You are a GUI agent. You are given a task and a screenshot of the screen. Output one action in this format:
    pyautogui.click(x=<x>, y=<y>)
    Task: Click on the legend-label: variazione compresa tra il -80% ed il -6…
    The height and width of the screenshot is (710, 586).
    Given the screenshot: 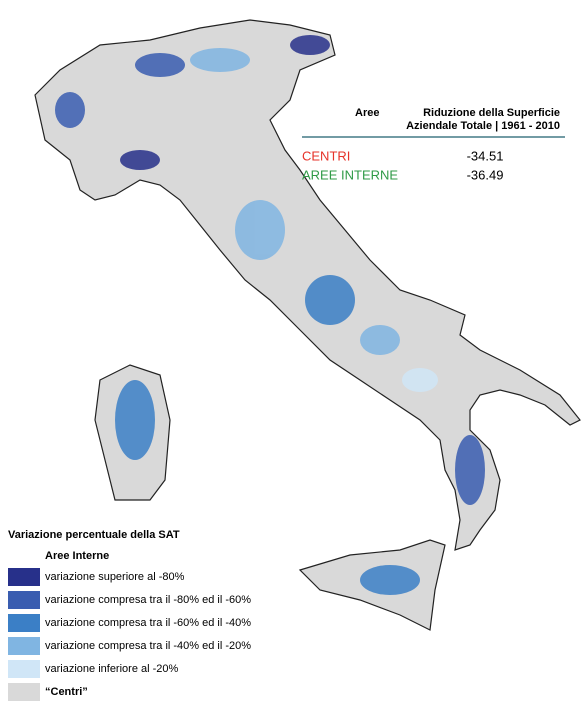 What is the action you would take?
    pyautogui.click(x=148, y=600)
    